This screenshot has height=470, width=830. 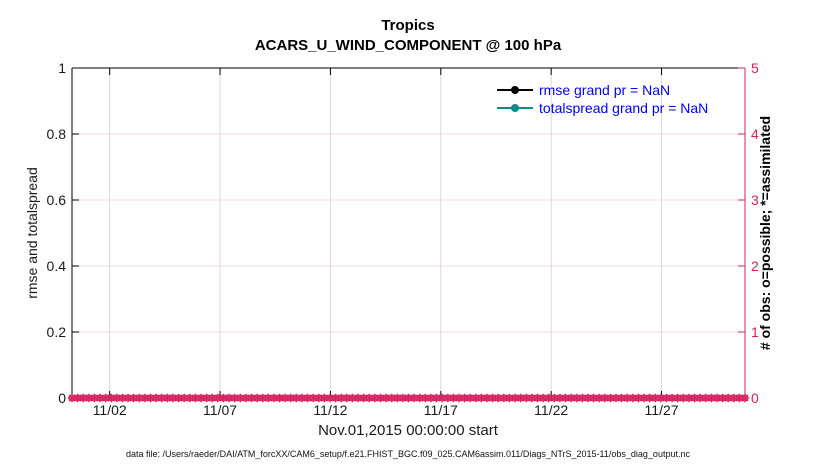 What do you see at coordinates (62, 398) in the screenshot?
I see `y-tick-label-left: 0` at bounding box center [62, 398].